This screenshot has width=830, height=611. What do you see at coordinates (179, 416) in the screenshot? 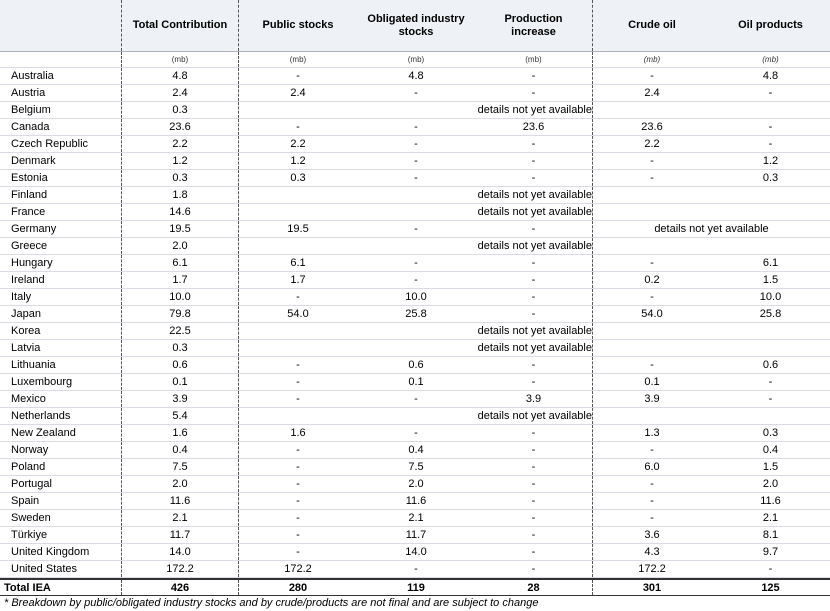
I see `value-cell: 5.4` at bounding box center [179, 416].